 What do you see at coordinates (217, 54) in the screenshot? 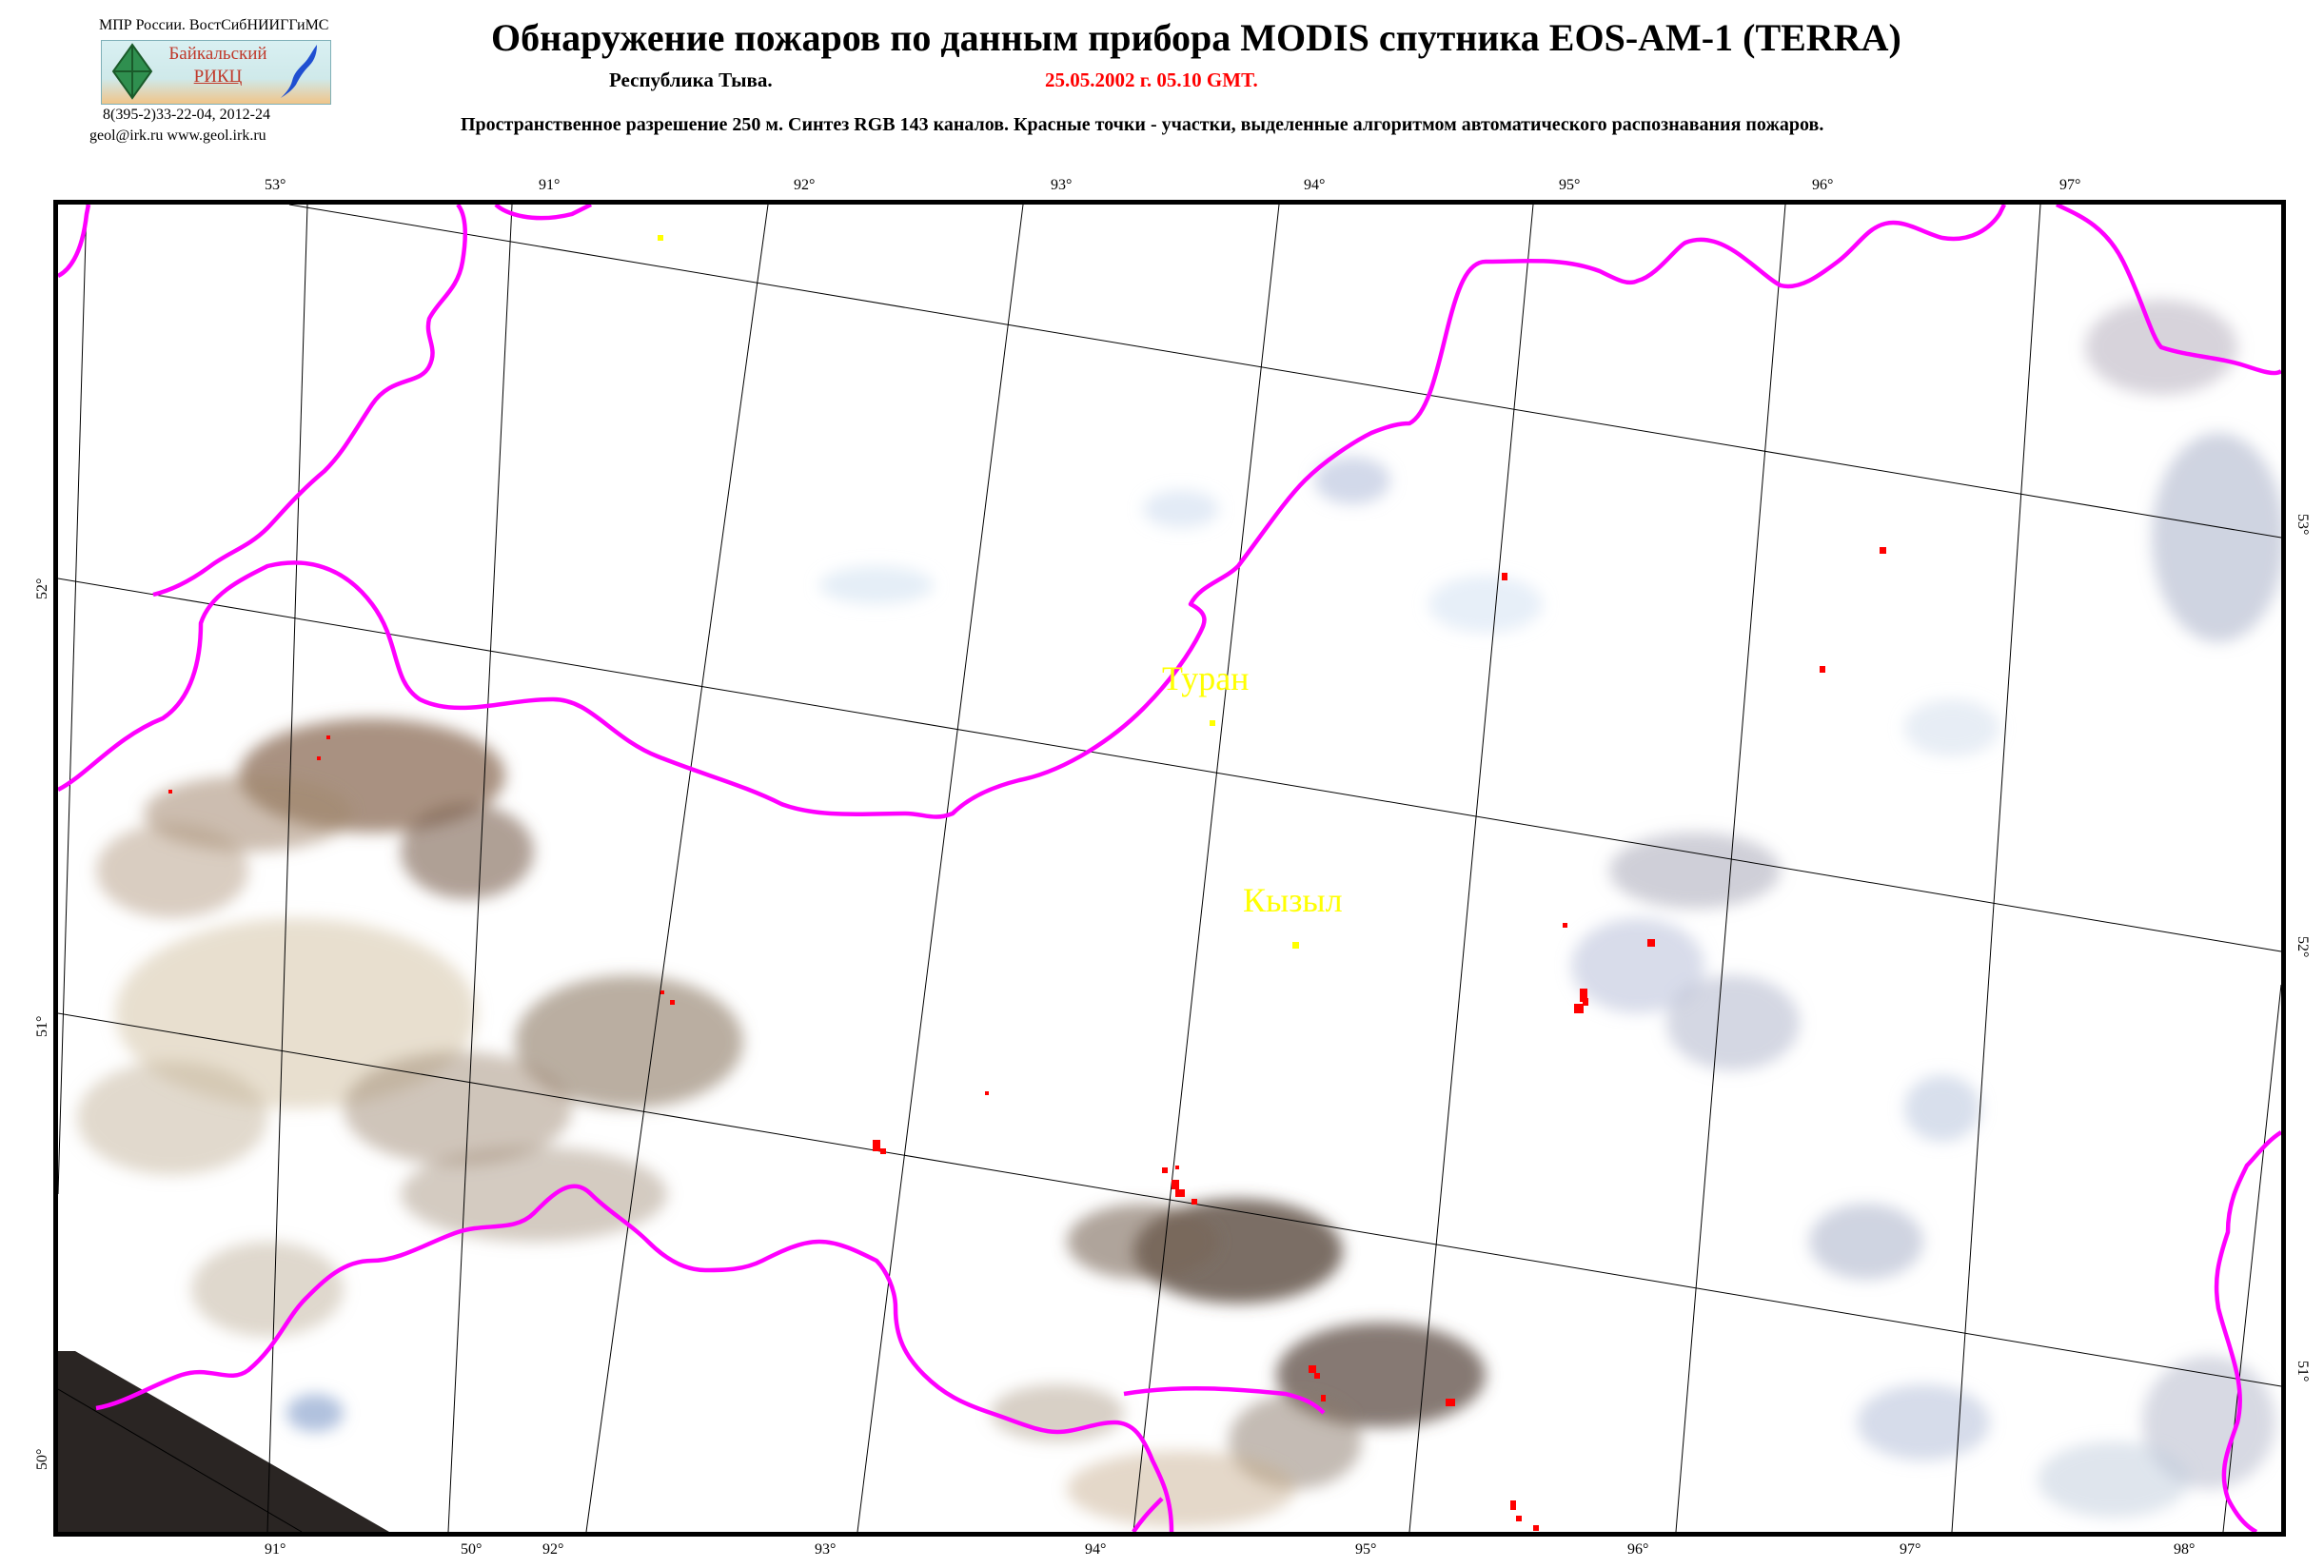
I see `logo-text-line-1: Байкальский` at bounding box center [217, 54].